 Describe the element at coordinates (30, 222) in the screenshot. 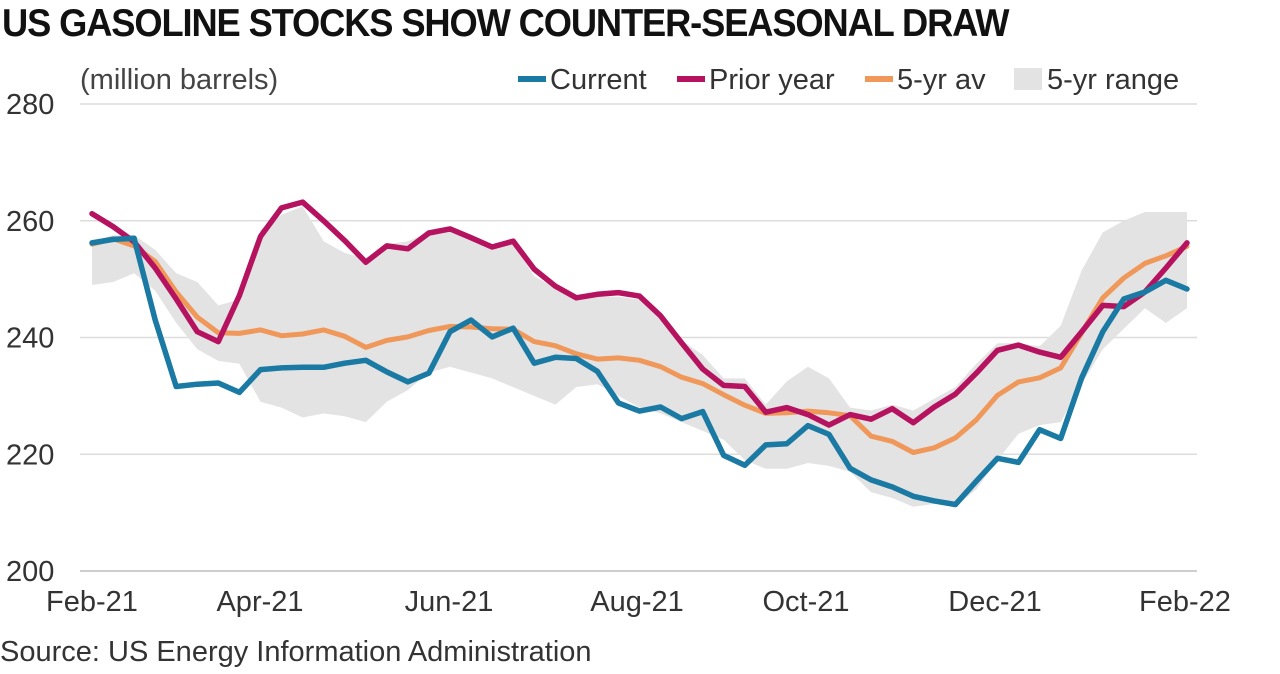

I see `y-tick-label: 260` at that location.